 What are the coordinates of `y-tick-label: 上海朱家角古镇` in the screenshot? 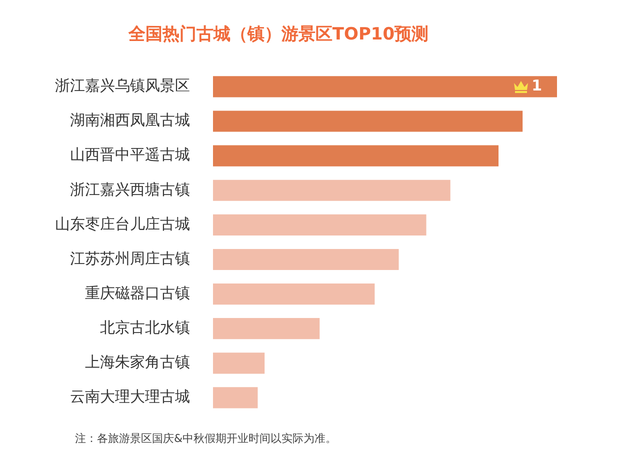 It's located at (137, 362).